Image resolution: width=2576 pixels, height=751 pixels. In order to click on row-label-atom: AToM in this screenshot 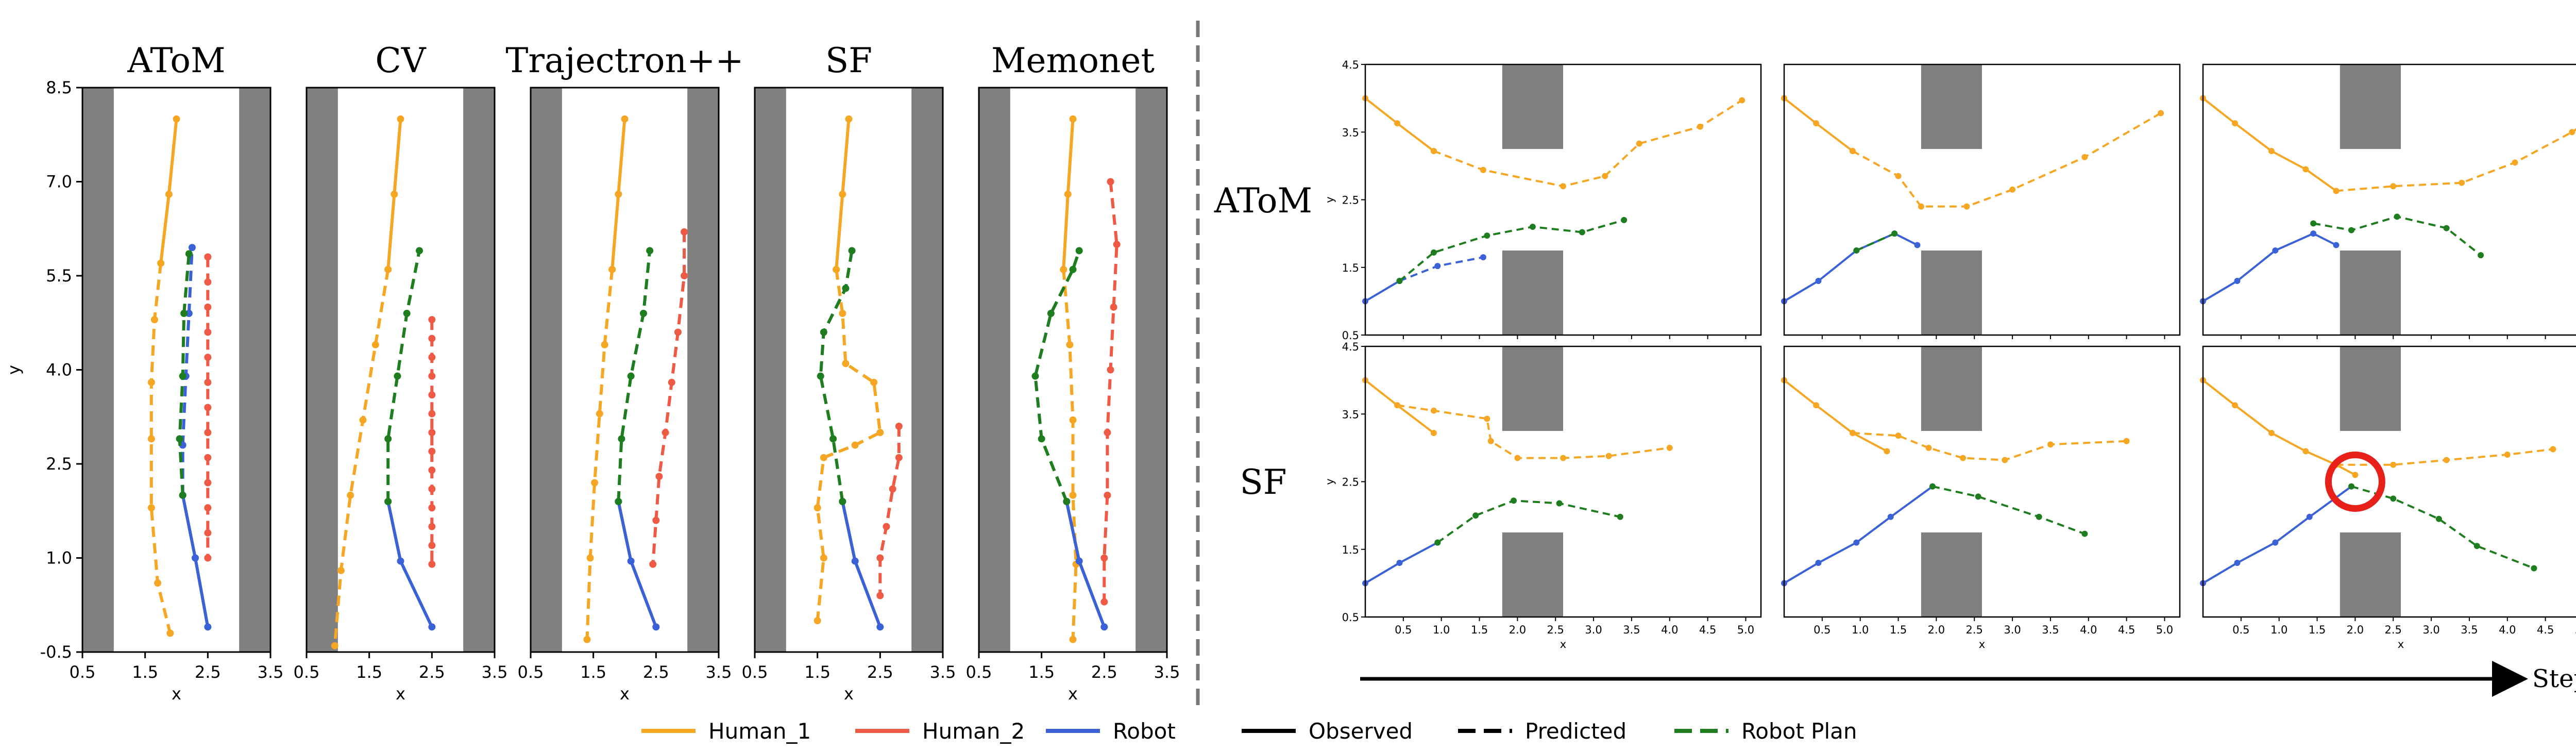, I will do `click(1263, 201)`.